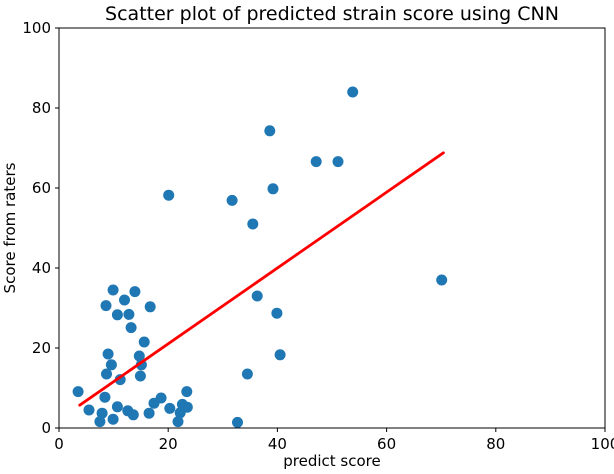  Describe the element at coordinates (386, 444) in the screenshot. I see `x-tick-label: 60` at that location.